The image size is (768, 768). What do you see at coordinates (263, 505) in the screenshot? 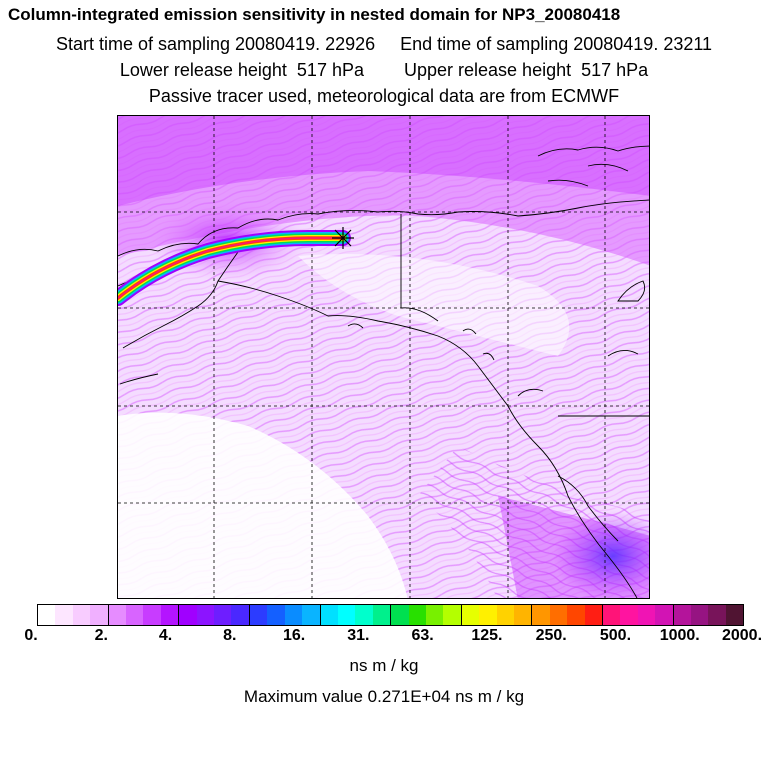
I see `low-sensitivity-pacific` at bounding box center [263, 505].